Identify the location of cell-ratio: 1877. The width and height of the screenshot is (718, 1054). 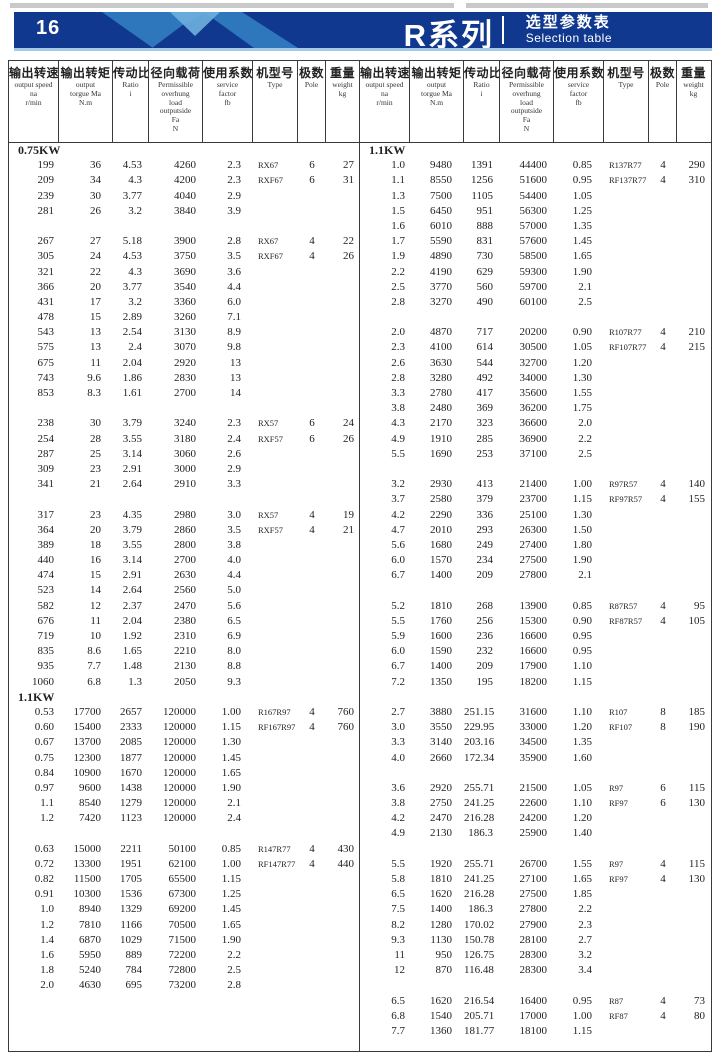
(131, 757).